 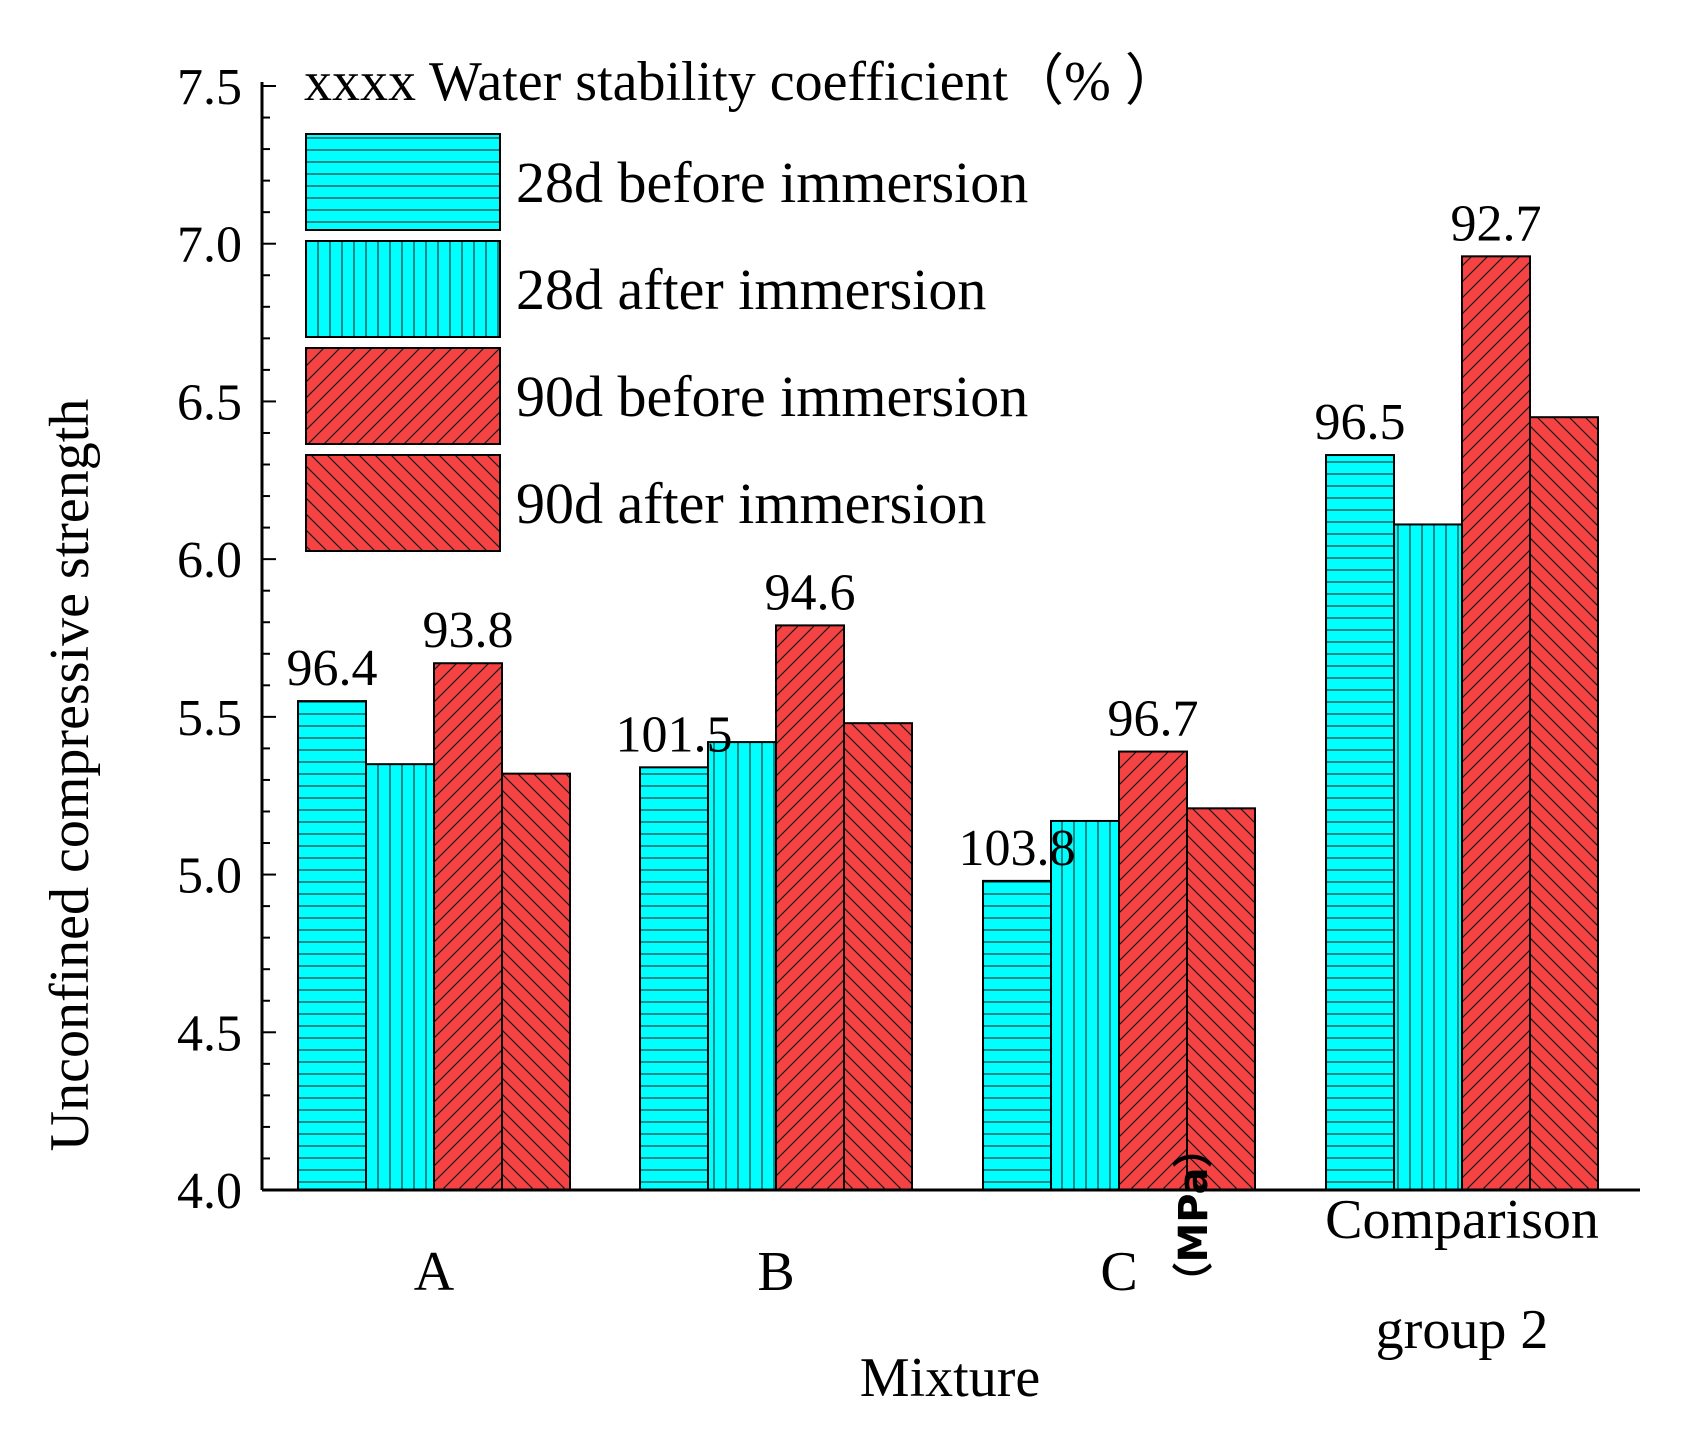 I want to click on y-tick-label: 7.0, so click(x=209, y=245).